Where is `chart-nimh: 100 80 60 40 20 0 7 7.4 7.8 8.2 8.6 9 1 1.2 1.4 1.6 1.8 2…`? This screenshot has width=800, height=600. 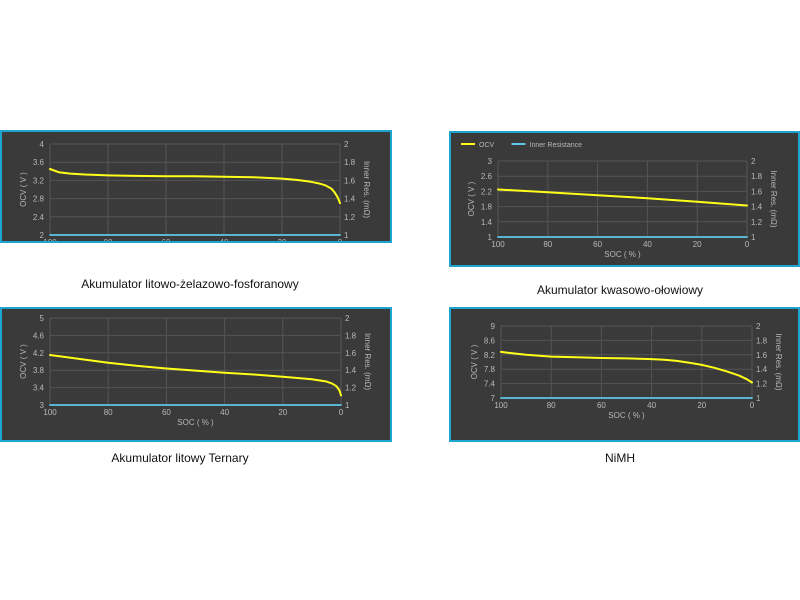
chart-nimh: 100 80 60 40 20 0 7 7.4 7.8 8.2 8.6 9 1 1.2 1.4 1.6 1.8 2… is located at coordinates (626, 371).